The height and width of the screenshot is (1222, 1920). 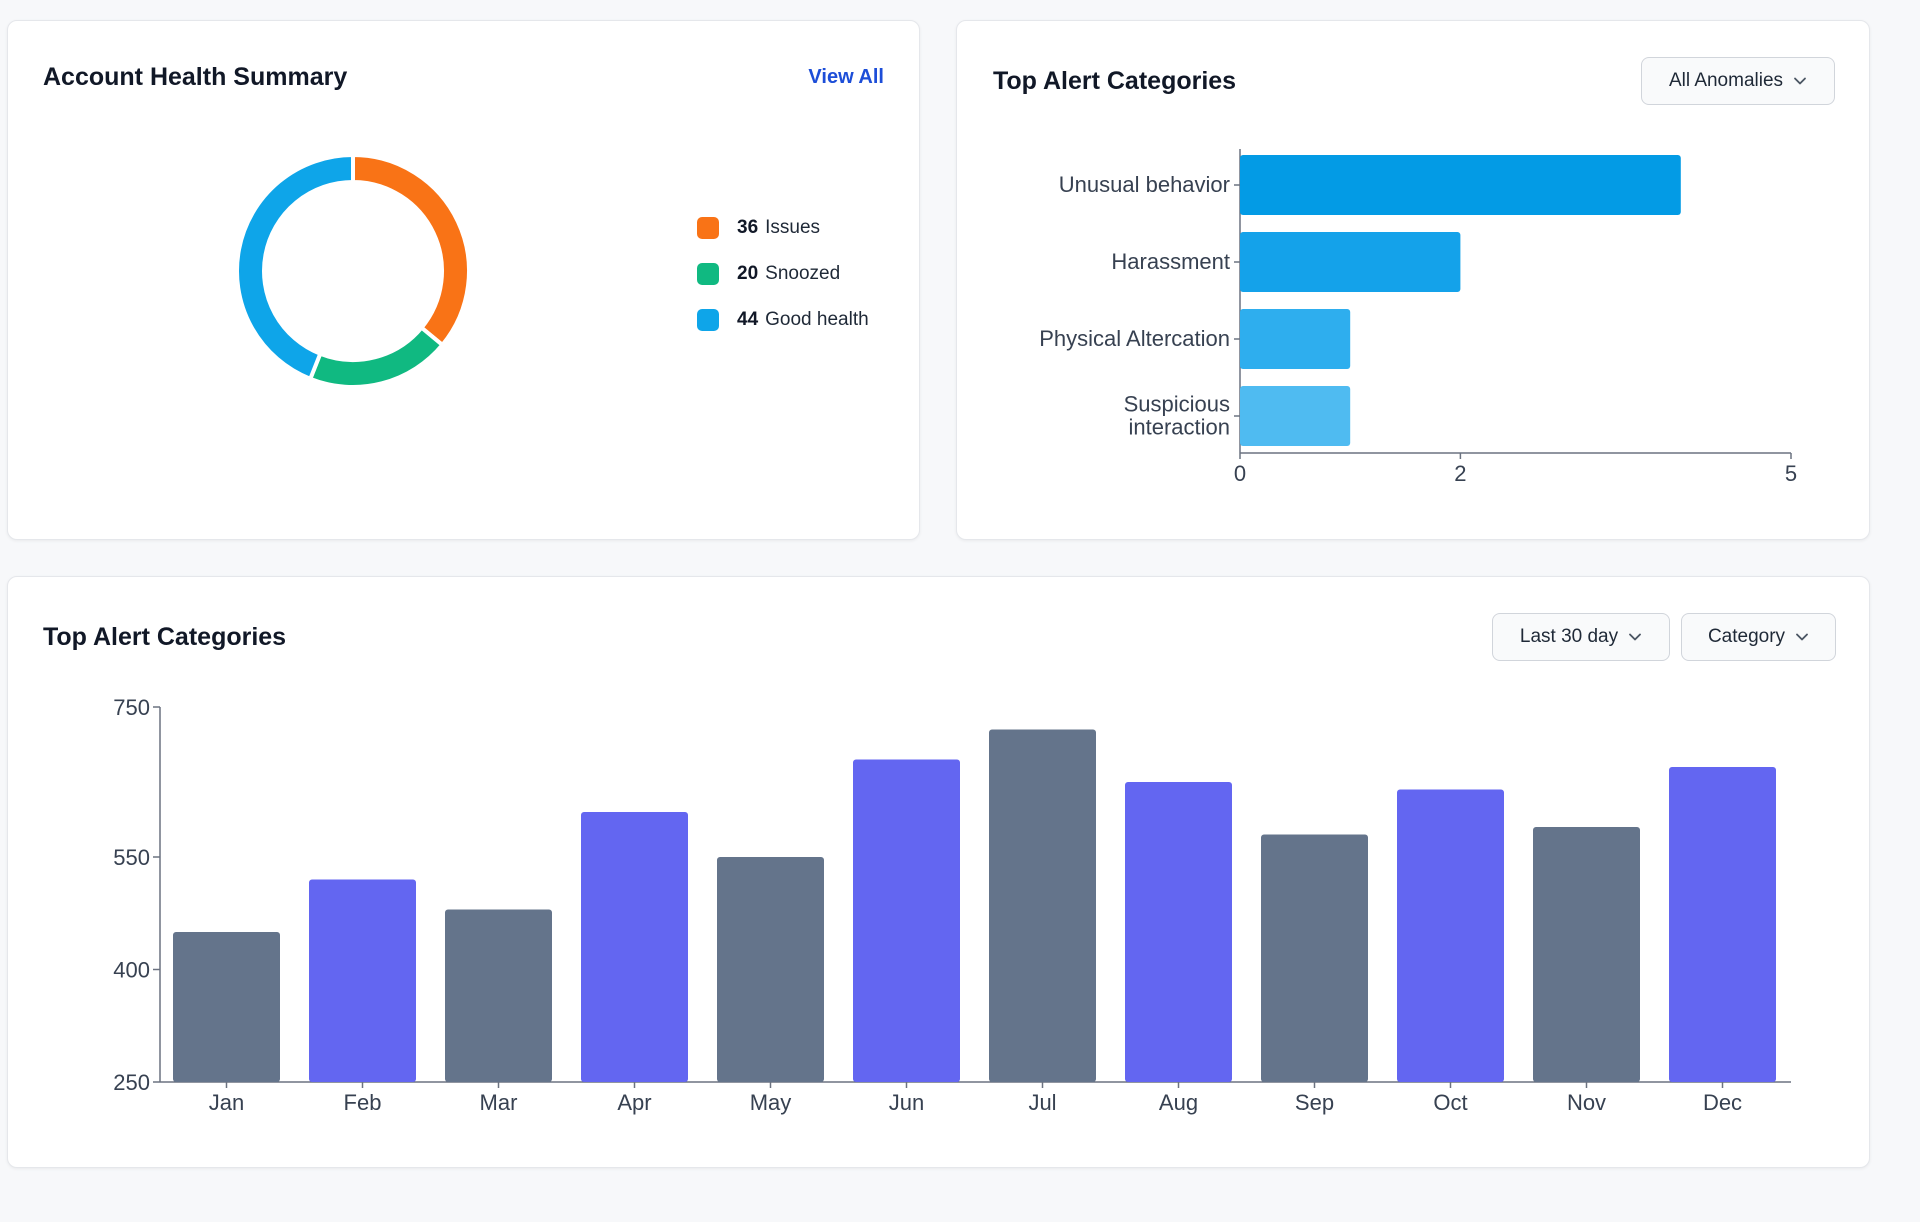 I want to click on x-tick-label: Oct, so click(x=1450, y=1102).